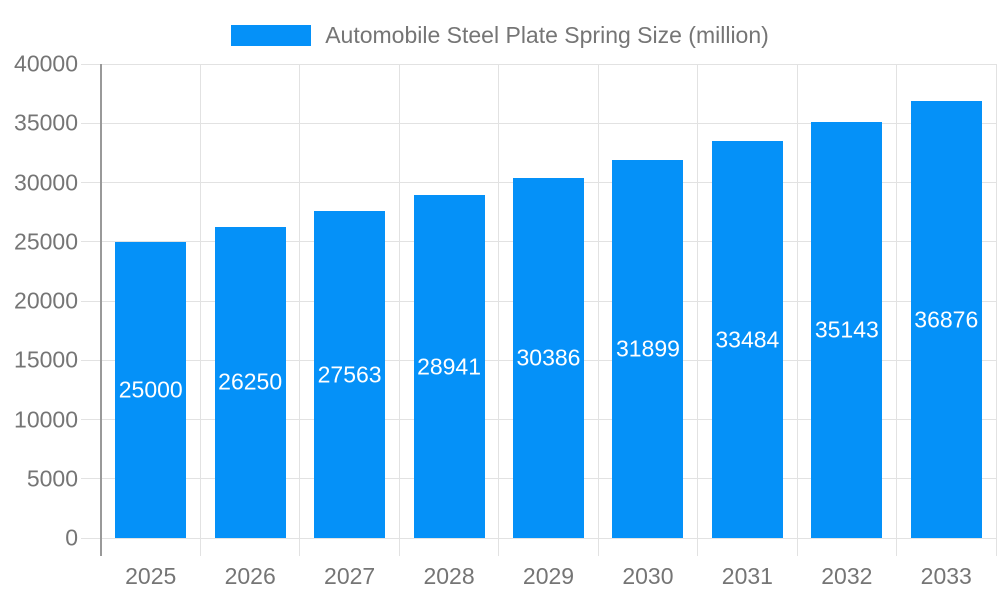 This screenshot has width=1000, height=600. Describe the element at coordinates (271, 35) in the screenshot. I see `legend-swatch` at that location.